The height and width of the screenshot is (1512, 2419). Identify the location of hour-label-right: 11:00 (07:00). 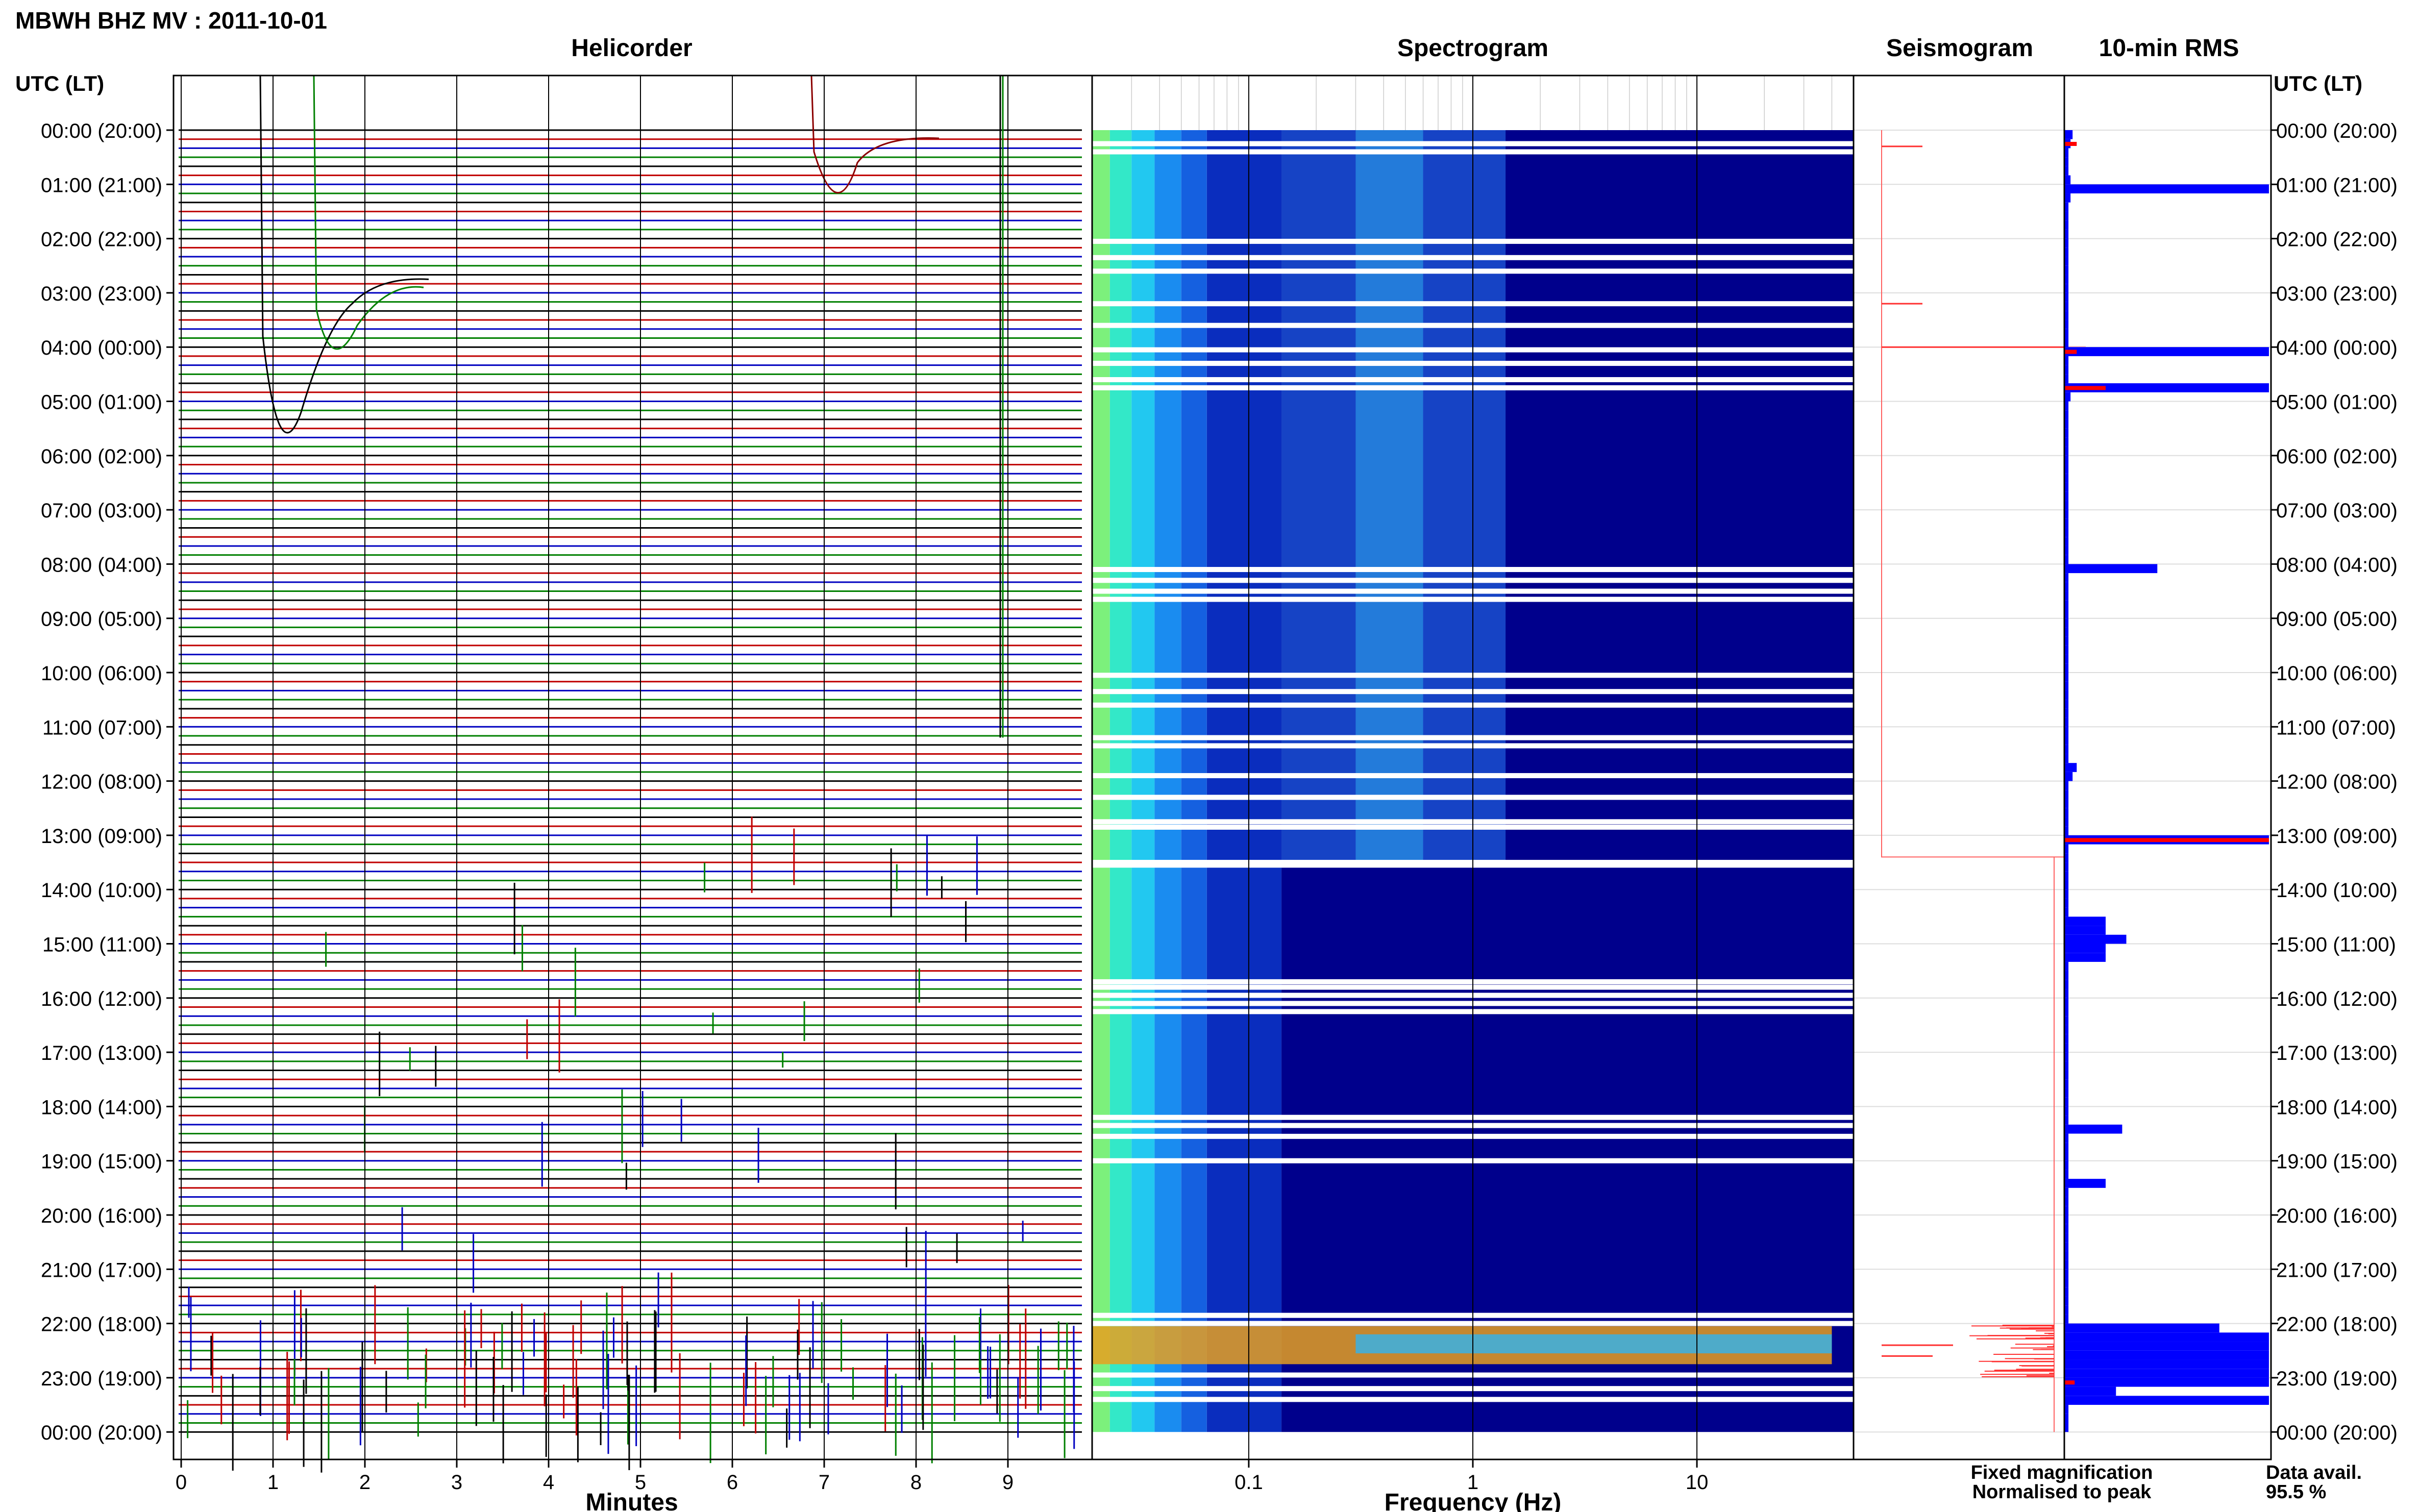
(2336, 727).